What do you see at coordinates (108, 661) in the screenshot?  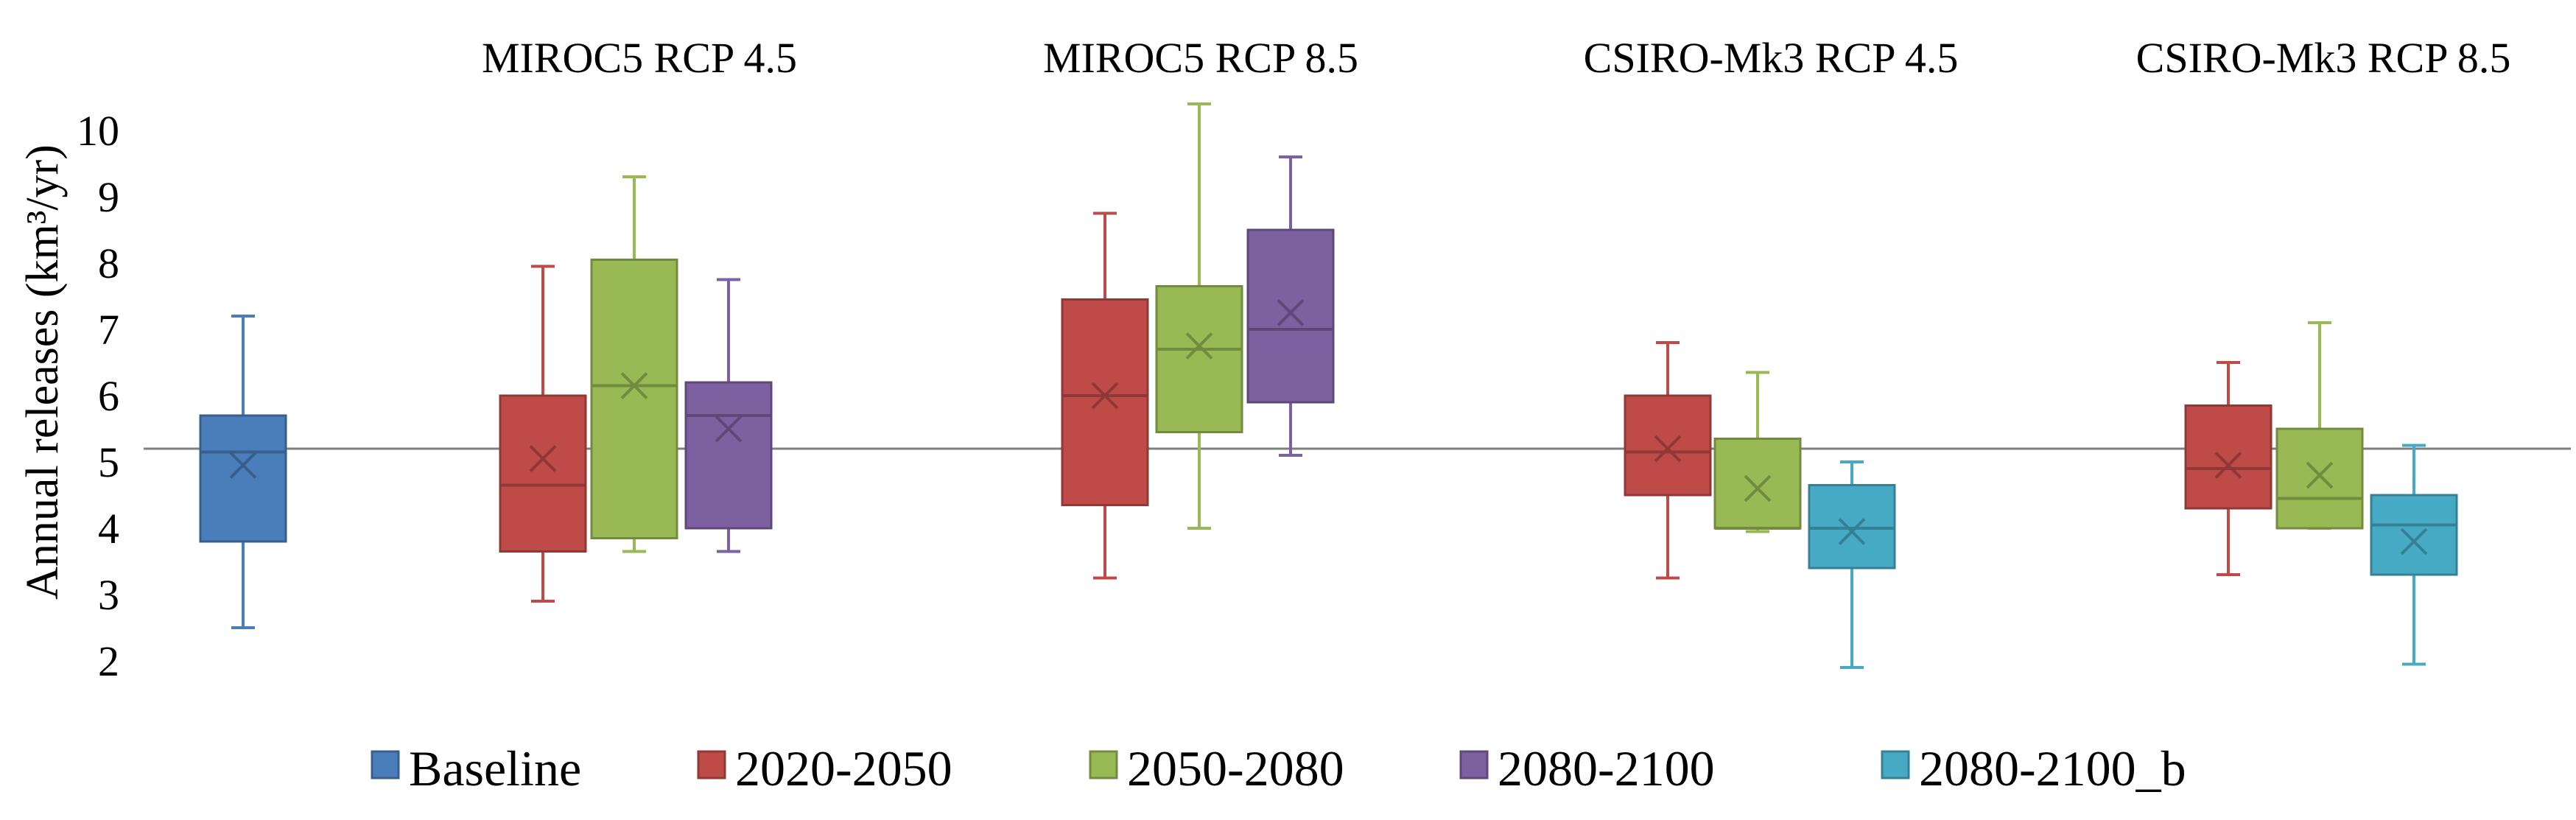 I see `y-tick-label: 2` at bounding box center [108, 661].